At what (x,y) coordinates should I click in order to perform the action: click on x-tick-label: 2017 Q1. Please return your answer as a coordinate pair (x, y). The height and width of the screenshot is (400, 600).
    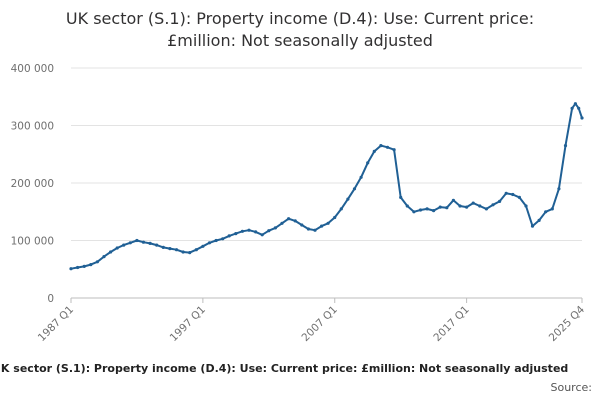
    Looking at the image, I should click on (451, 324).